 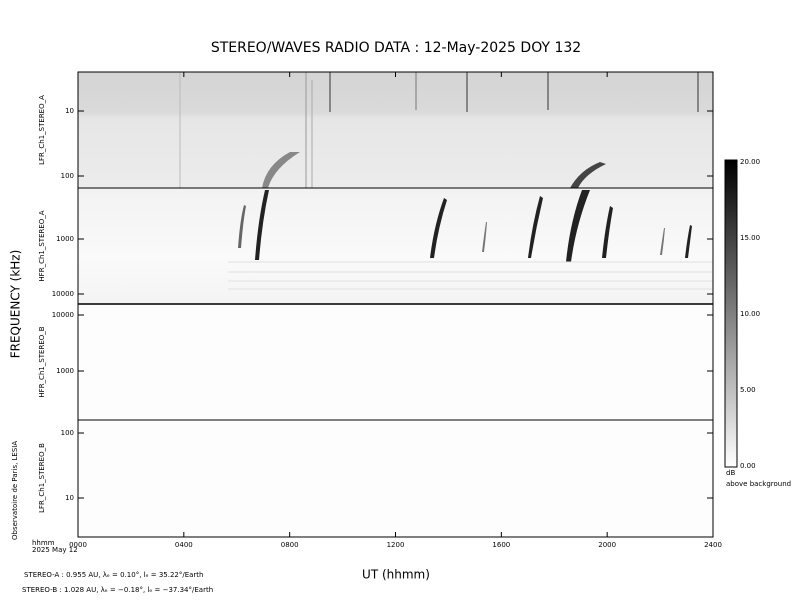 I want to click on colorbar-tick-label: 0.00, so click(x=748, y=466).